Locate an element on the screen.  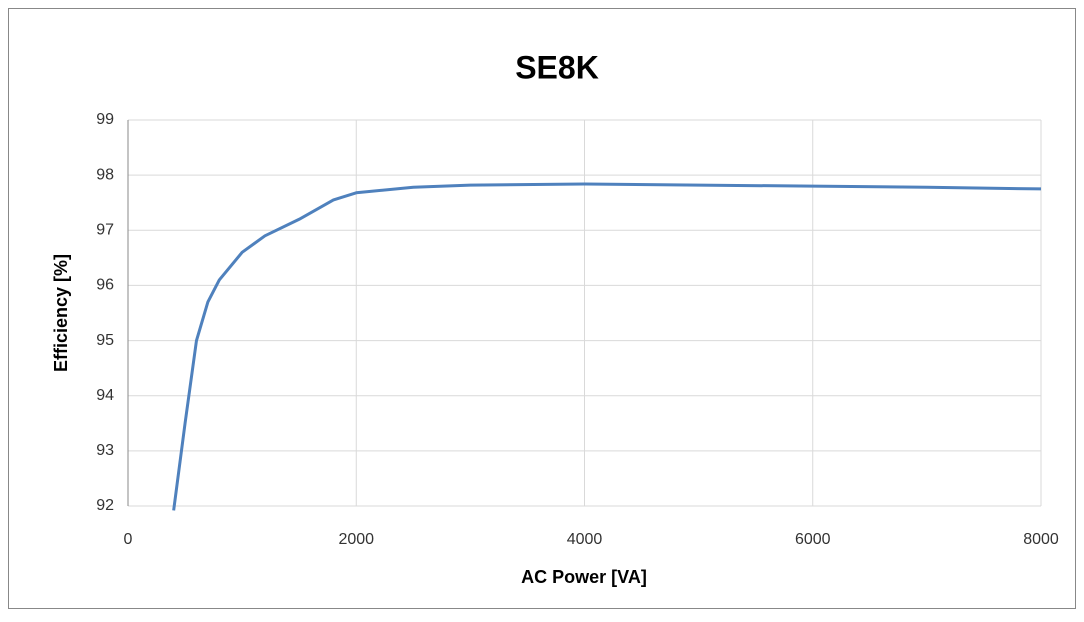
y-axis-label: Efficiency [%] is located at coordinates (61, 313).